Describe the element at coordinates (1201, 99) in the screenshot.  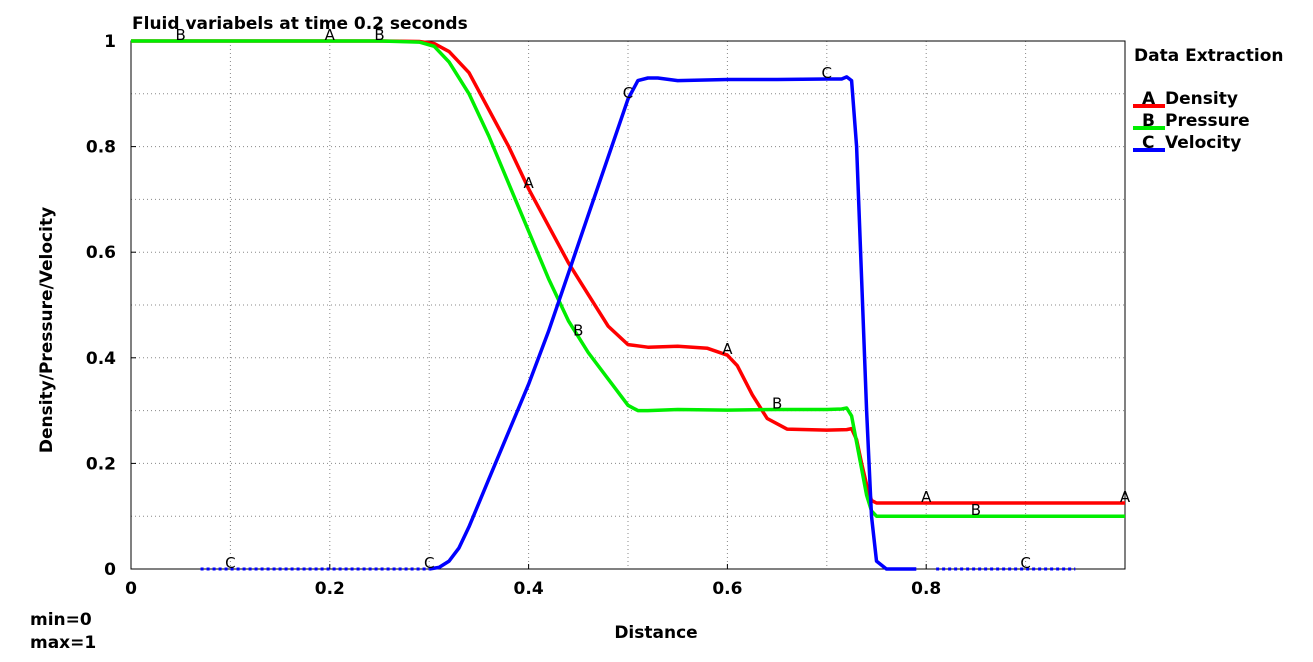
I see `legend-label: Density` at that location.